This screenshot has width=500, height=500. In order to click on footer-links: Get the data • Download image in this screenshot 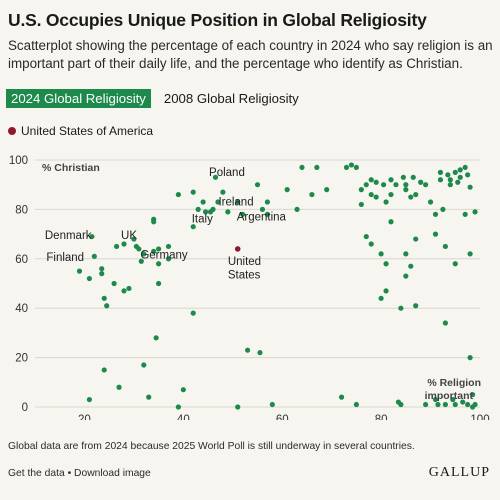, I will do `click(79, 473)`.